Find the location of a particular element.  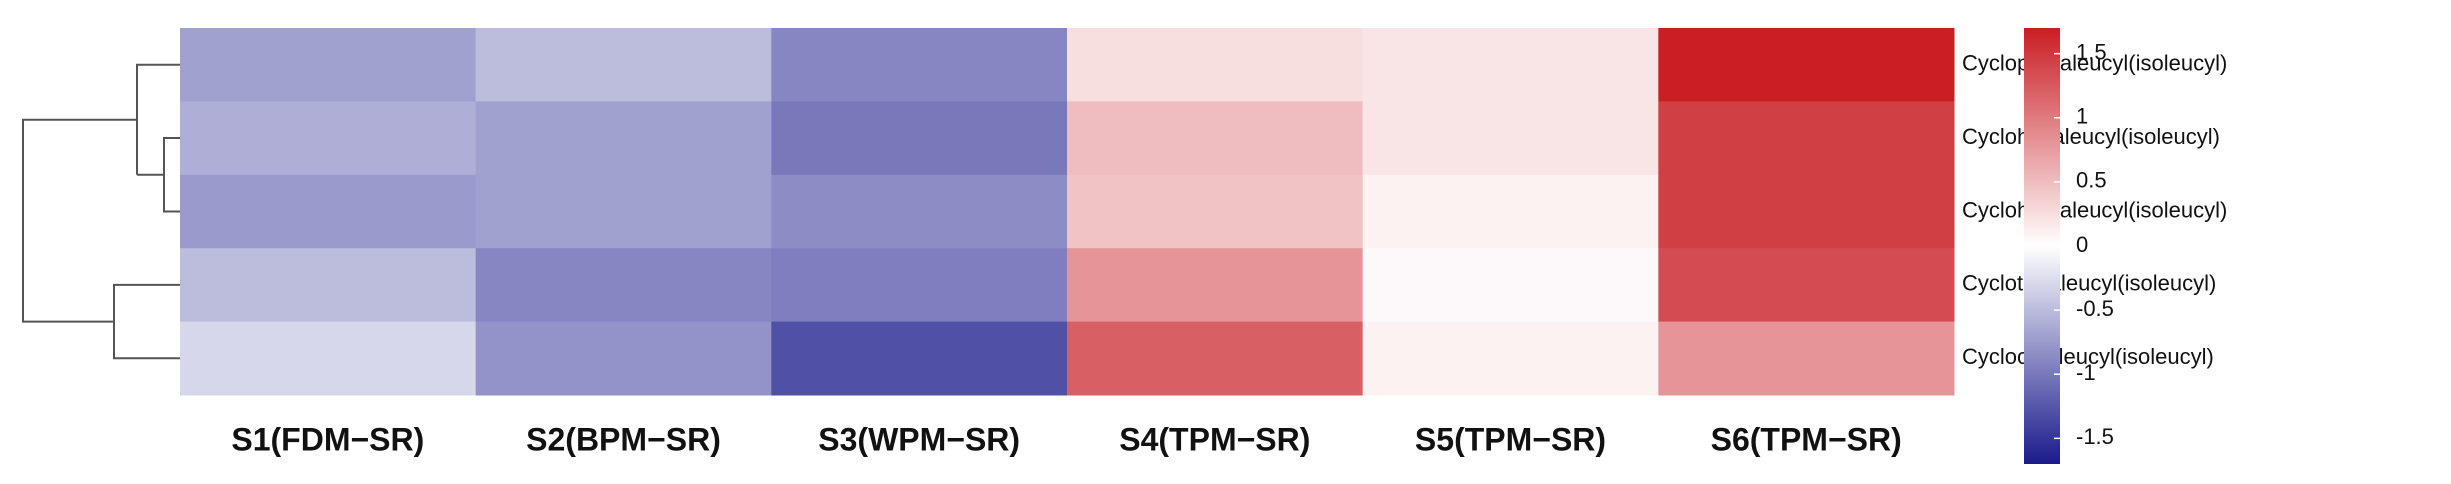

row-label: Cyclotetraleucyl(isoleucyl) is located at coordinates (2089, 283).